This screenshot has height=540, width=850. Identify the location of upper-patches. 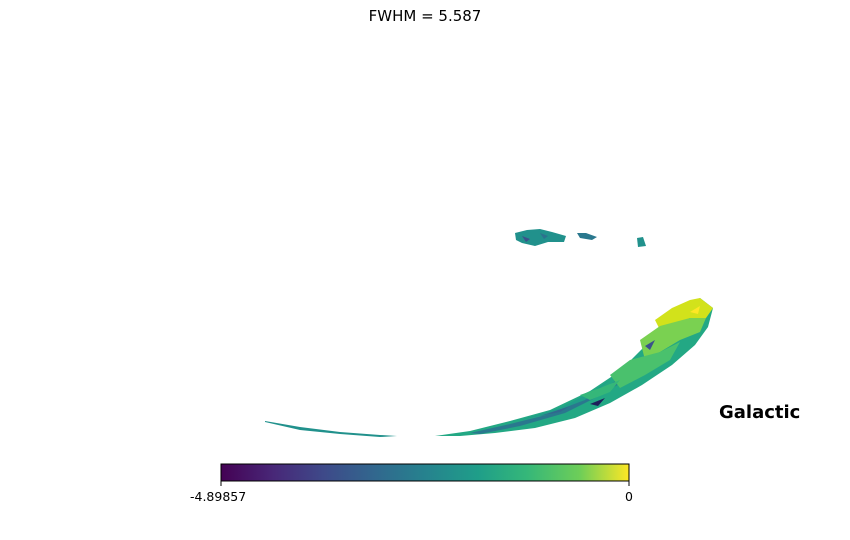
(580, 238).